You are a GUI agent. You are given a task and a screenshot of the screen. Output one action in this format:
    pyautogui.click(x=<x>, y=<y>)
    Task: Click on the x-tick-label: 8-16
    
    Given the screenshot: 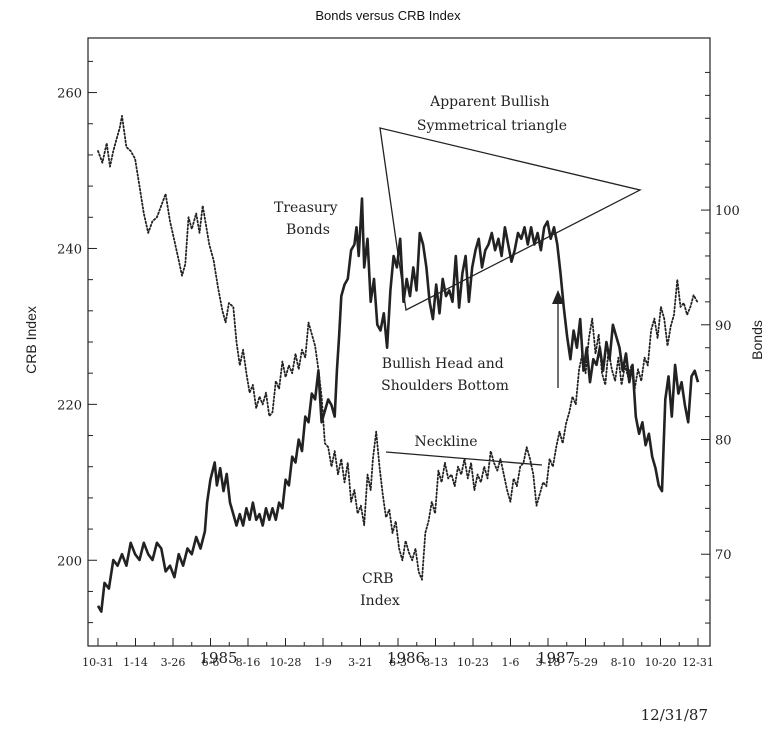 What is the action you would take?
    pyautogui.click(x=248, y=662)
    